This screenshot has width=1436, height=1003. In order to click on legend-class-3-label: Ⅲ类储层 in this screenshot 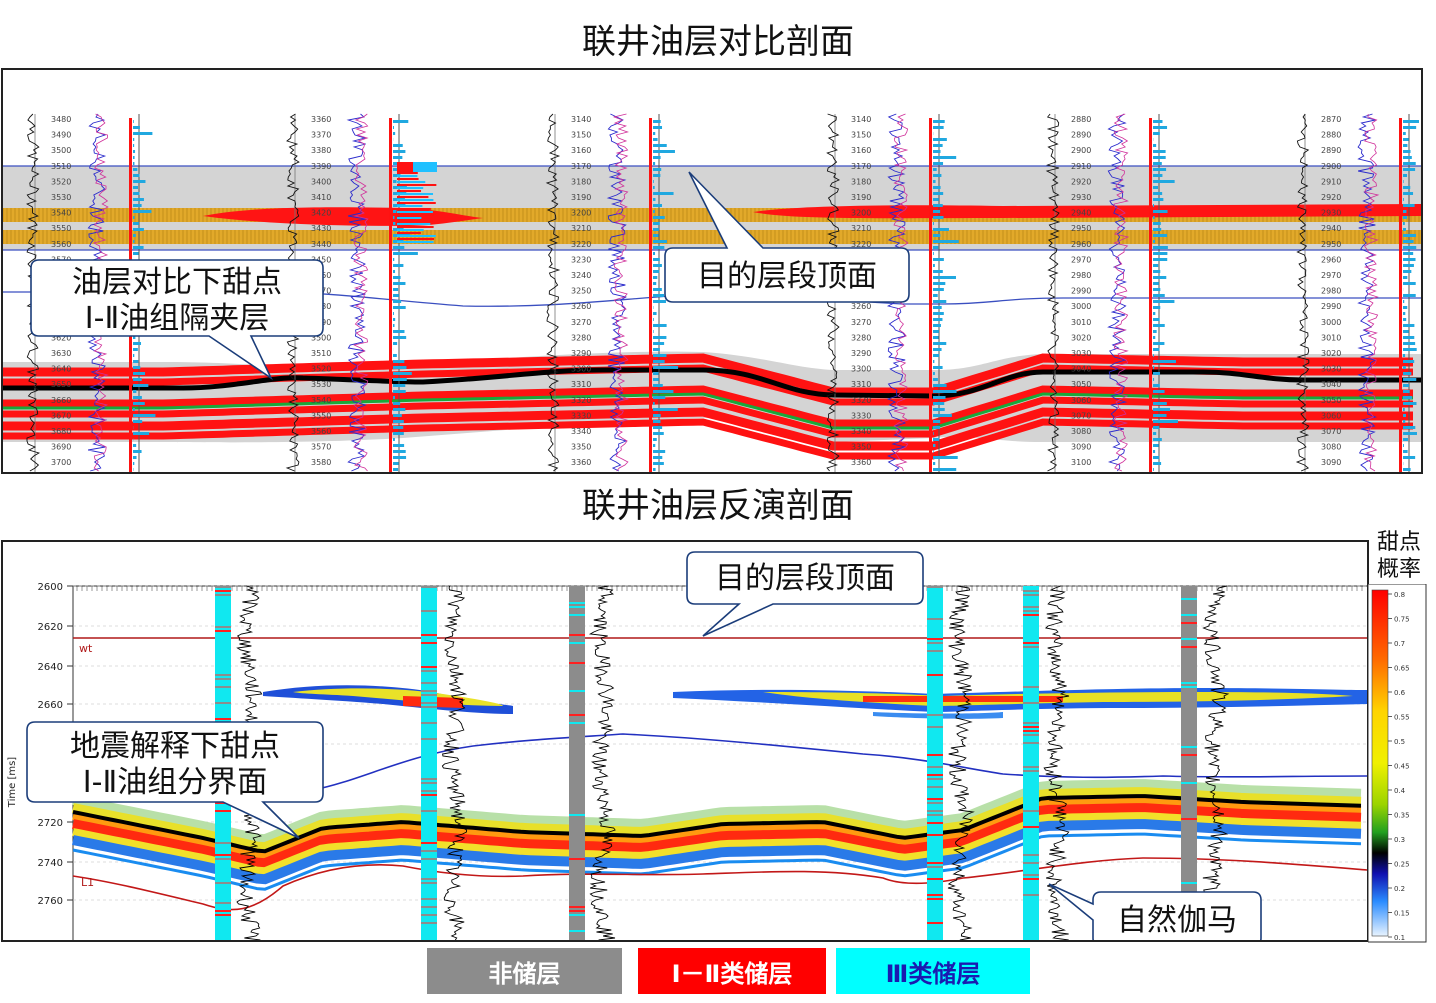, I will do `click(933, 973)`.